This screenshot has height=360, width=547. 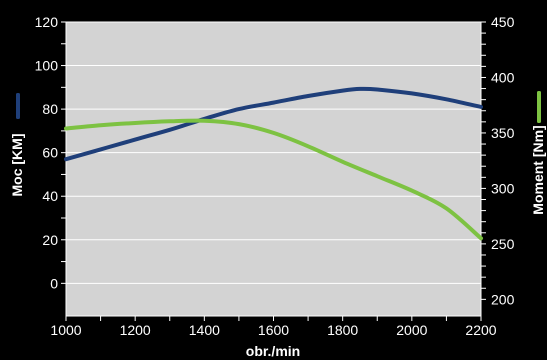 What do you see at coordinates (47, 22) in the screenshot?
I see `left-tick-label: 120` at bounding box center [47, 22].